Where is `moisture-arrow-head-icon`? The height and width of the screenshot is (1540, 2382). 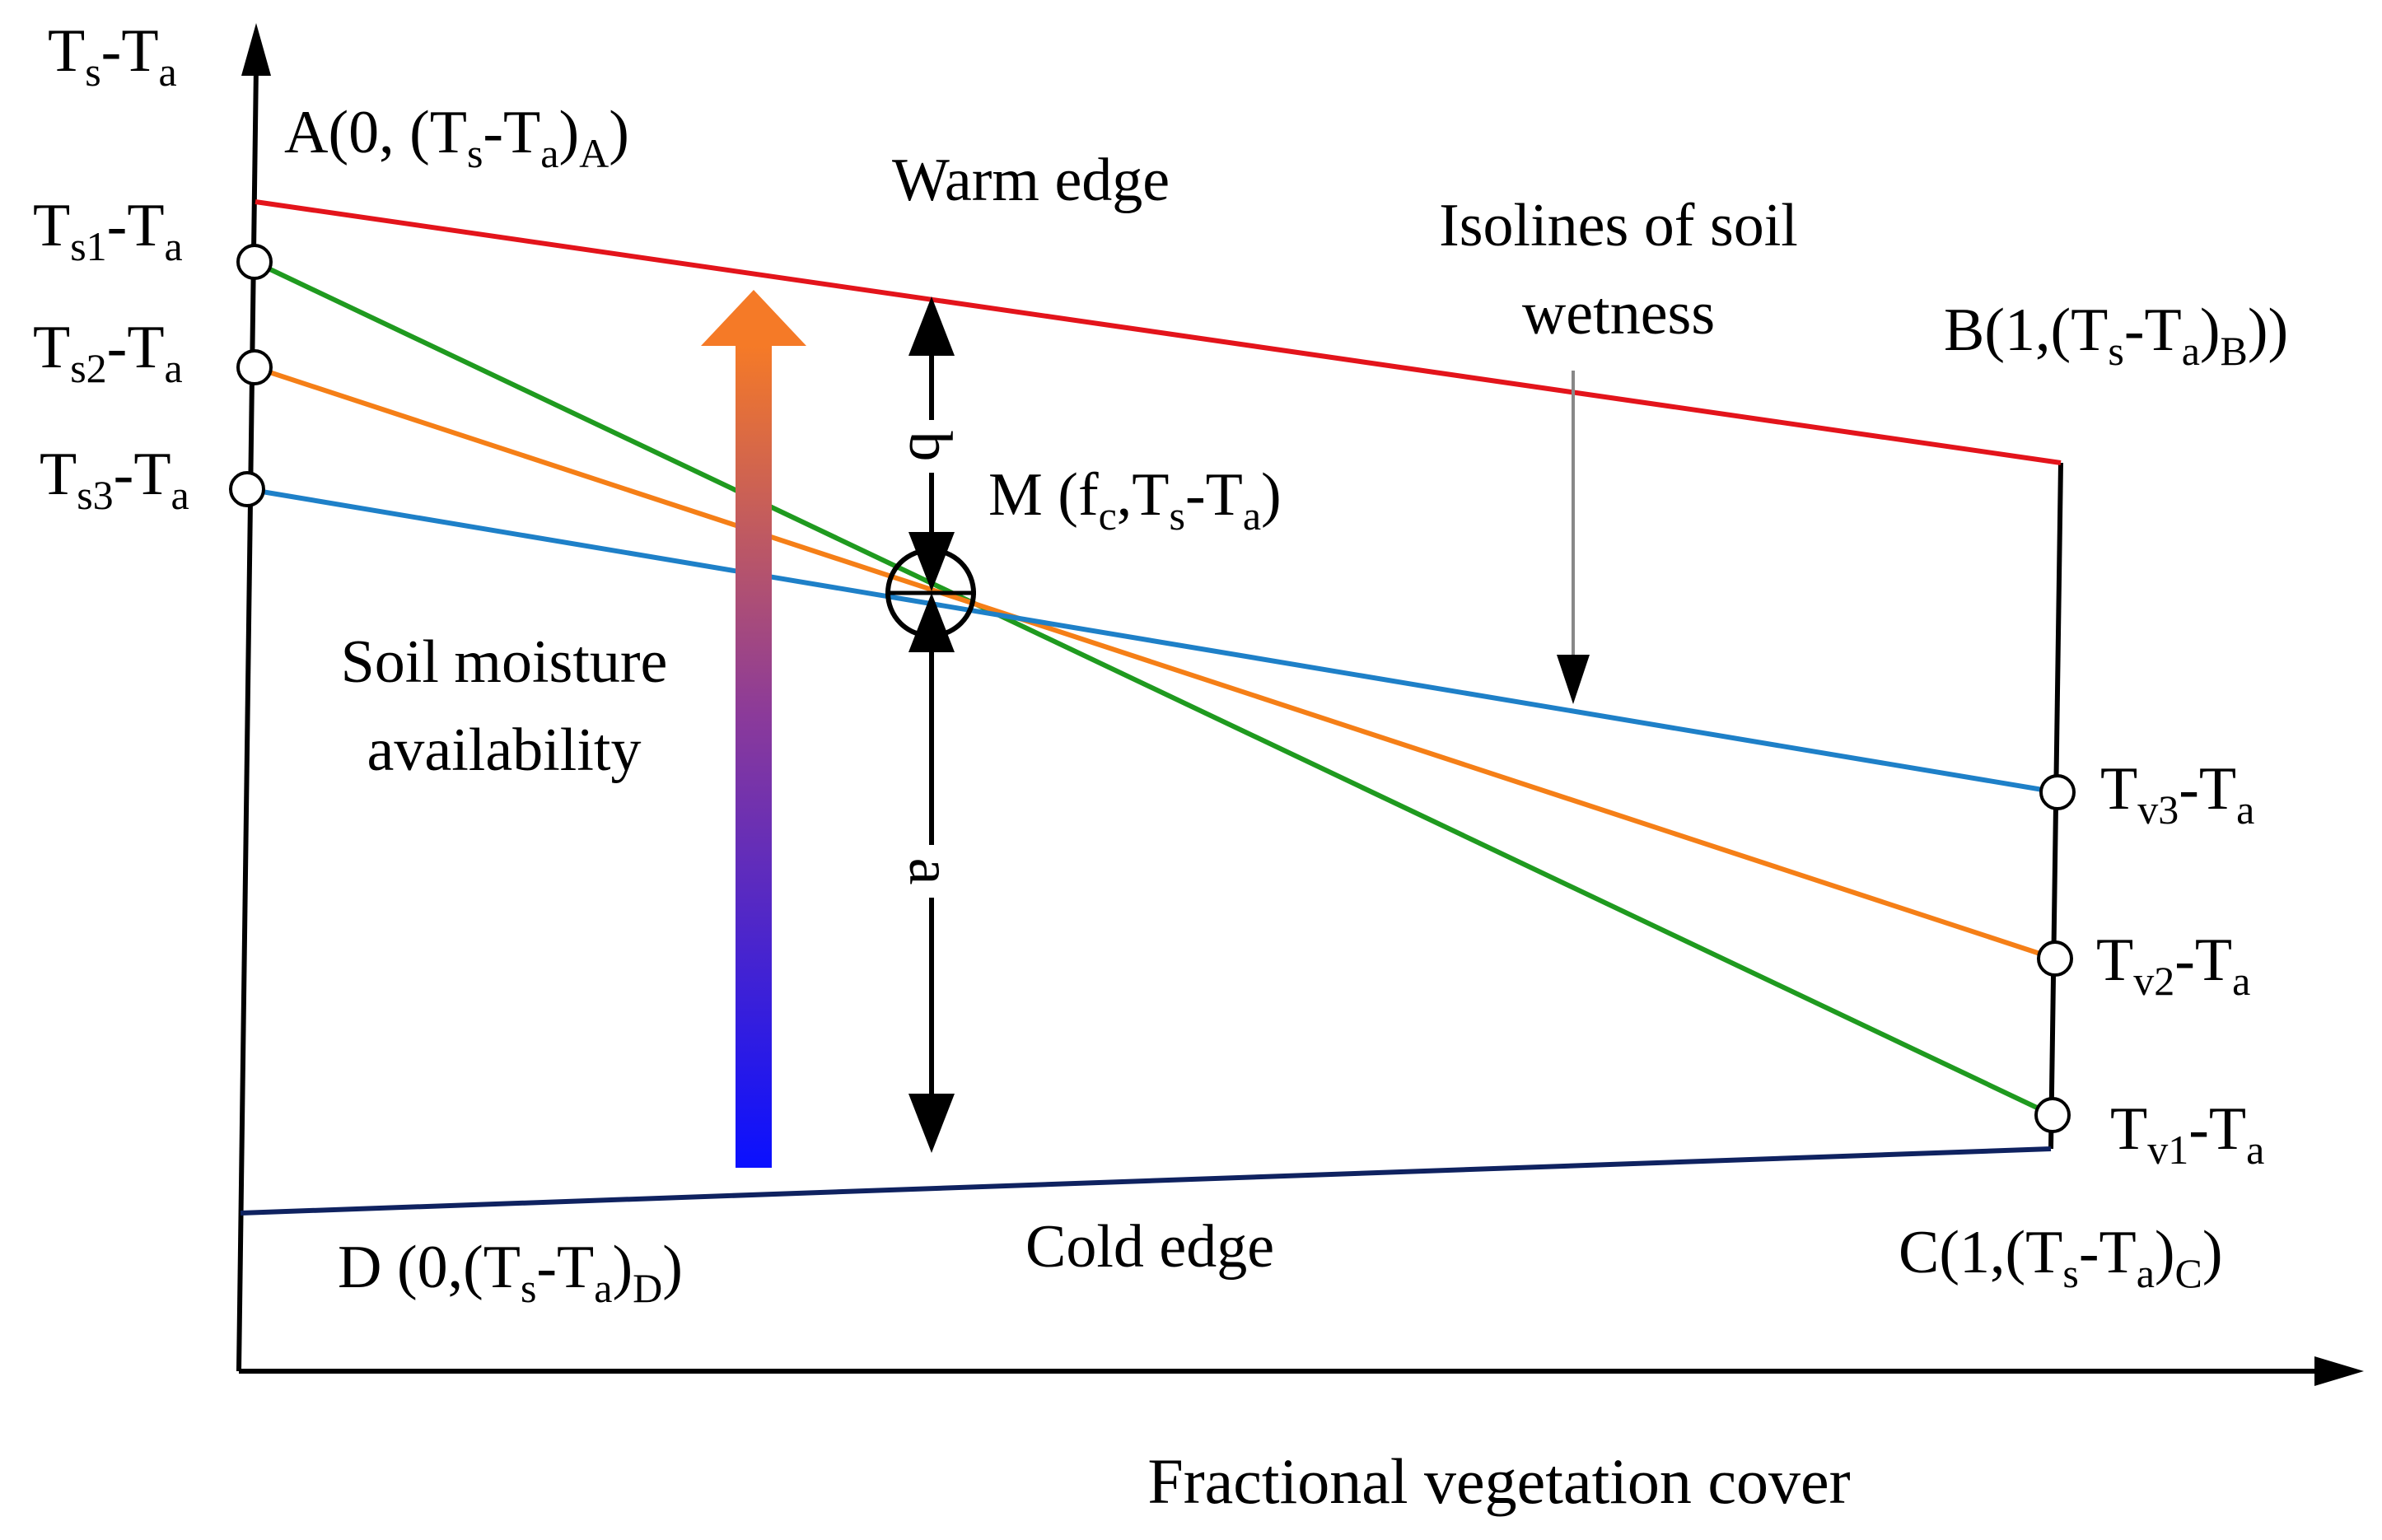 moisture-arrow-head-icon is located at coordinates (753, 318).